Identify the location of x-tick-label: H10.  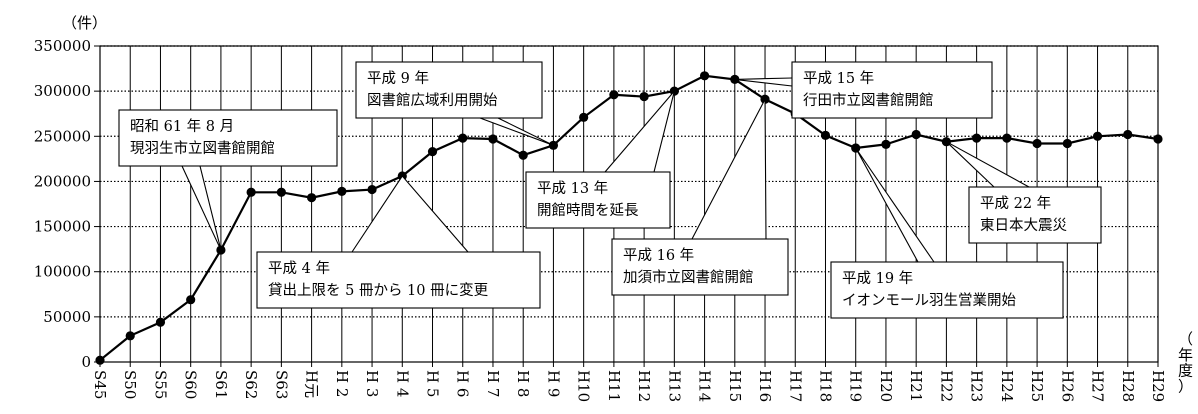
(584, 386).